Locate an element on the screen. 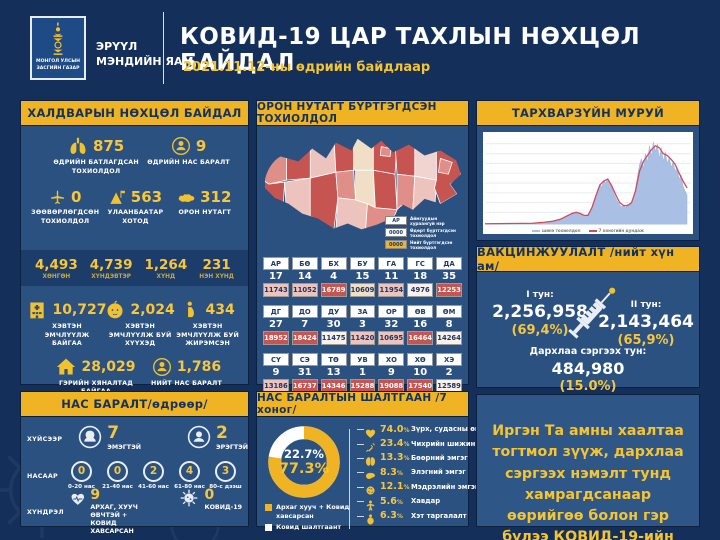 The image size is (720, 540). province-abbr: СЭ is located at coordinates (304, 359).